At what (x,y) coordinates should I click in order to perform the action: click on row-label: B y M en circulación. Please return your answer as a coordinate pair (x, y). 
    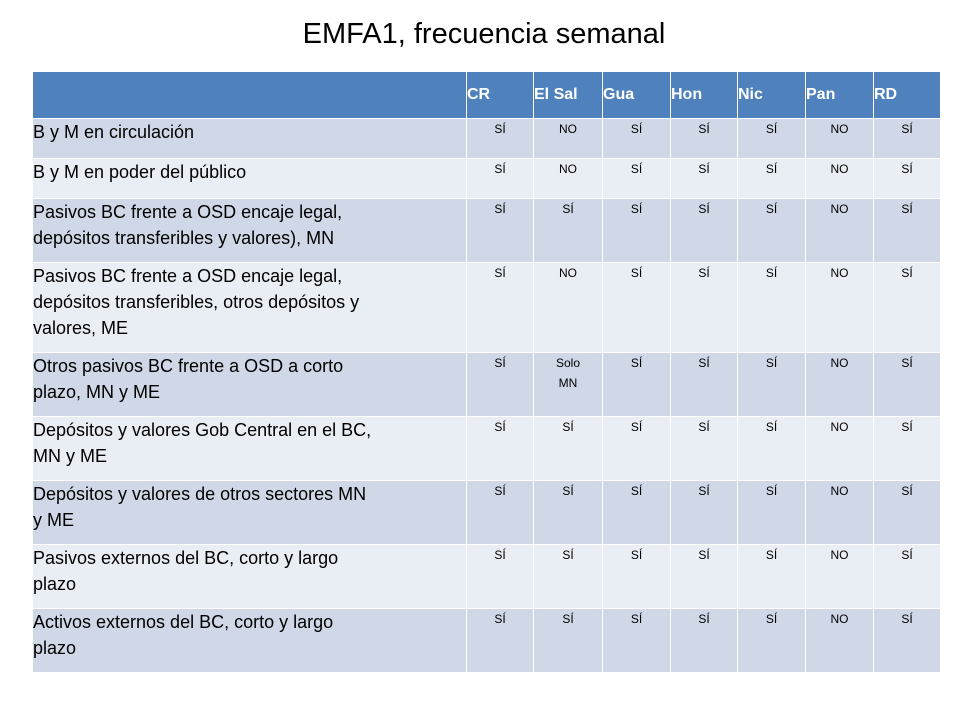
    Looking at the image, I should click on (249, 138).